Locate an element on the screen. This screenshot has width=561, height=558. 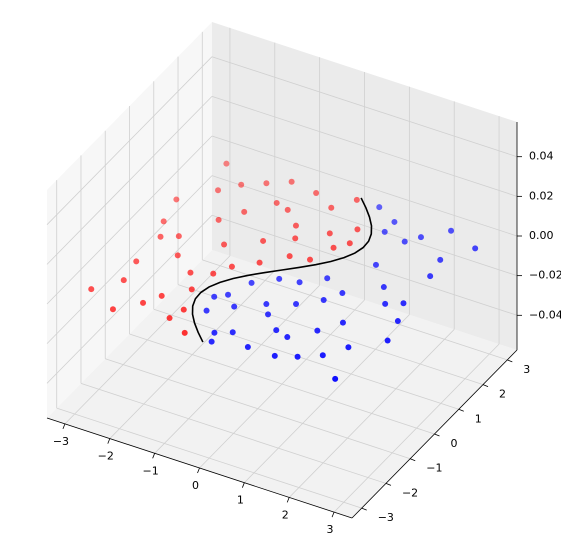
y-tick-label: 1 is located at coordinates (478, 418).